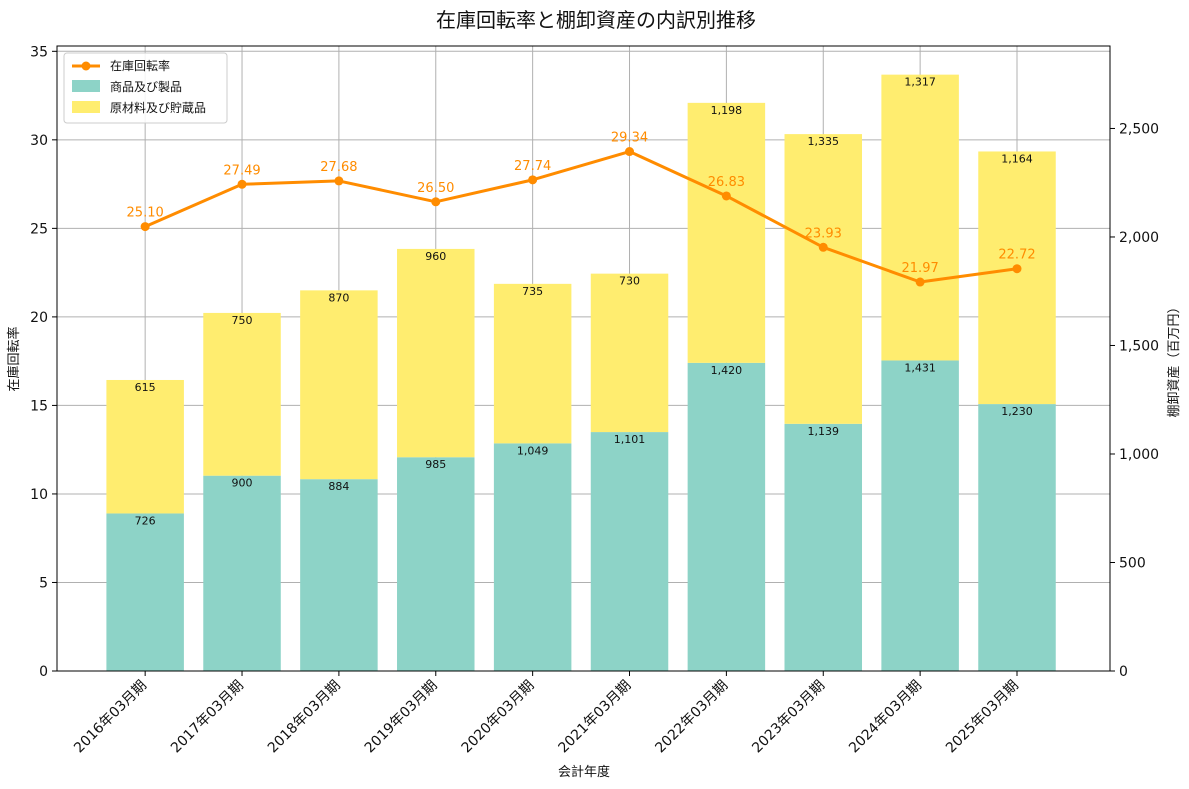  Describe the element at coordinates (1123, 672) in the screenshot. I see `right-tick-label: 0` at that location.